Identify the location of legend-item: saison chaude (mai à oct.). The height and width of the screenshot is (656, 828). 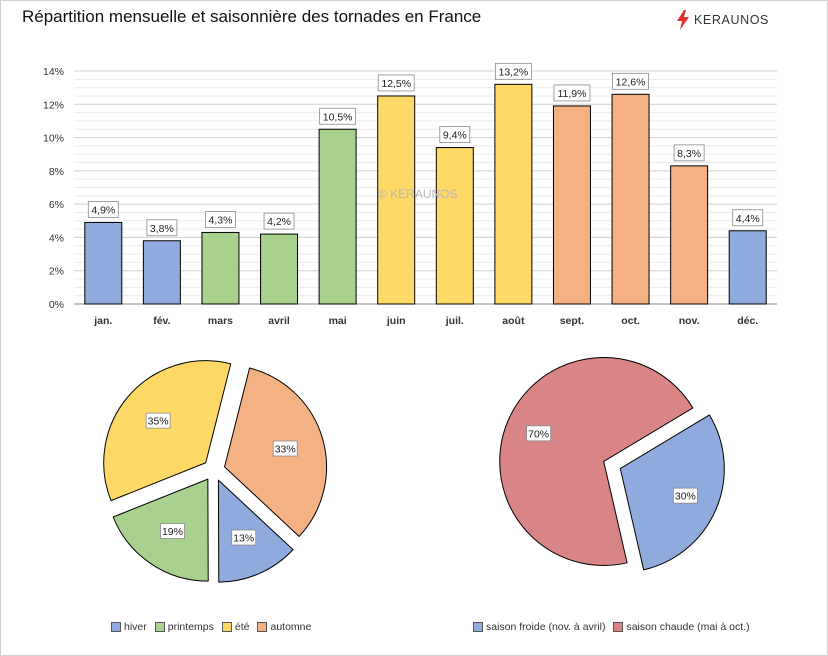
(681, 627).